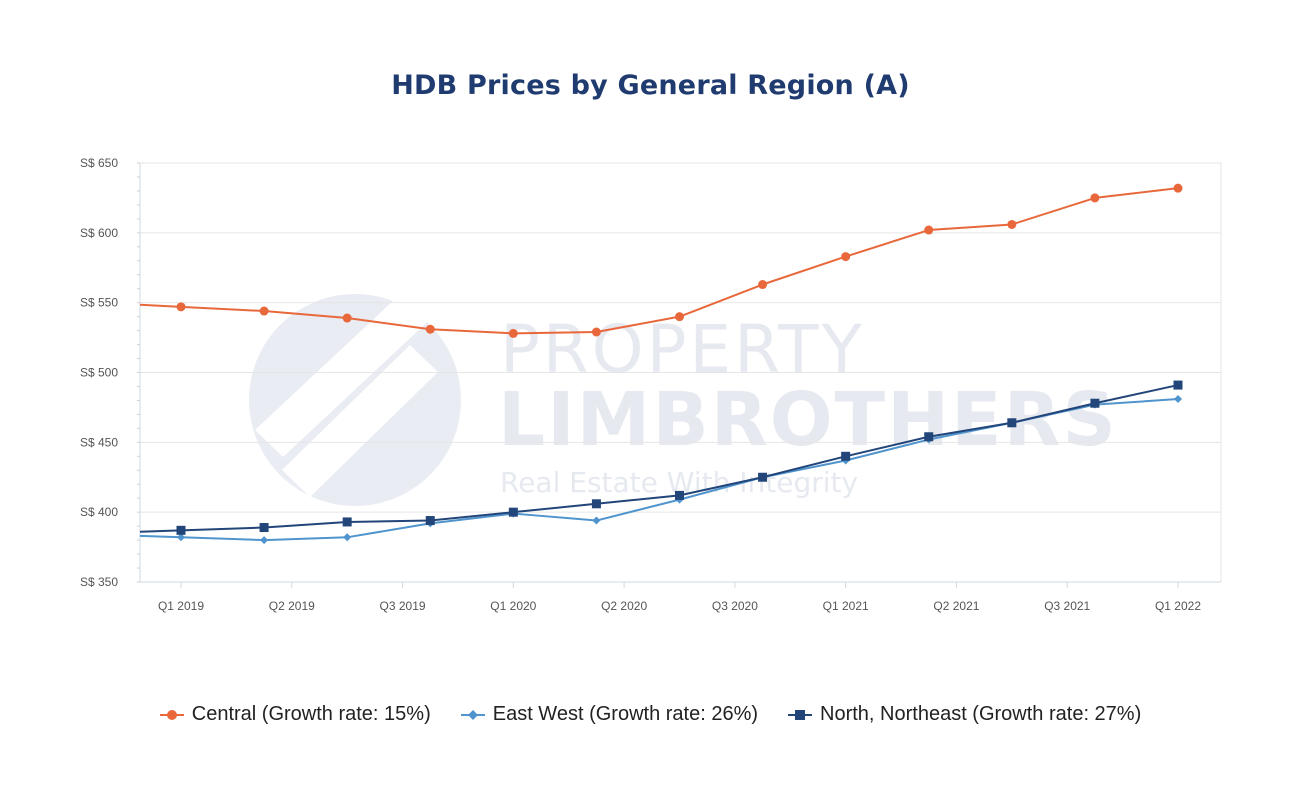 This screenshot has width=1301, height=801. Describe the element at coordinates (99, 373) in the screenshot. I see `y-tick-label: S$ 500` at that location.